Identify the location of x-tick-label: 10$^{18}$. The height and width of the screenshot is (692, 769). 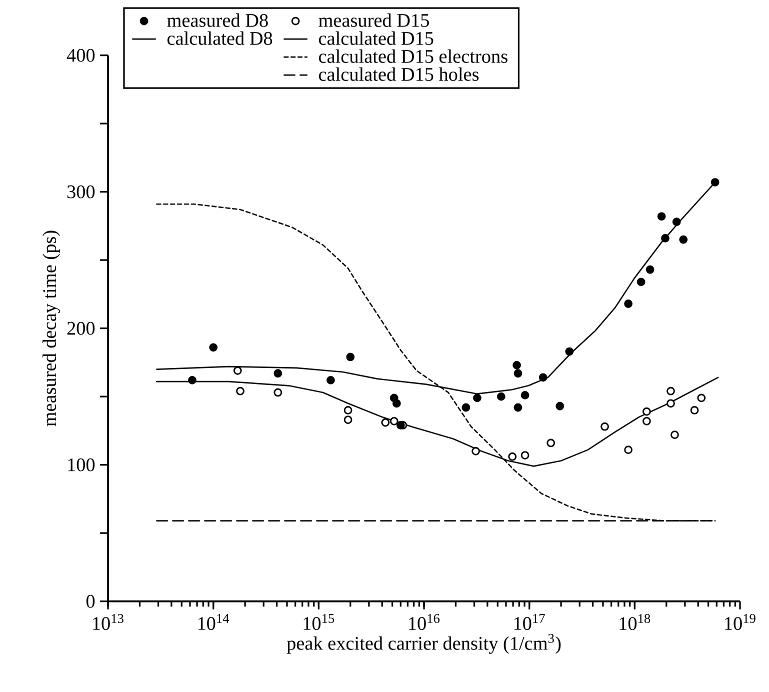
(635, 622).